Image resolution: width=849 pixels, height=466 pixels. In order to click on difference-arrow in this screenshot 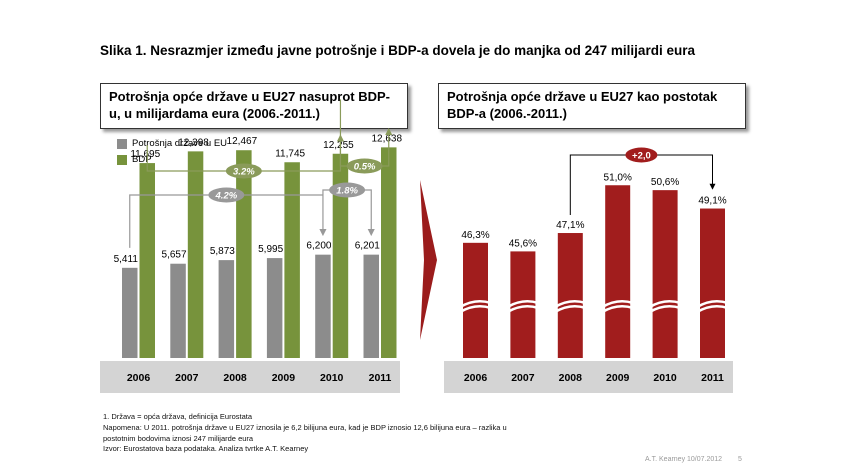, I will do `click(642, 185)`.